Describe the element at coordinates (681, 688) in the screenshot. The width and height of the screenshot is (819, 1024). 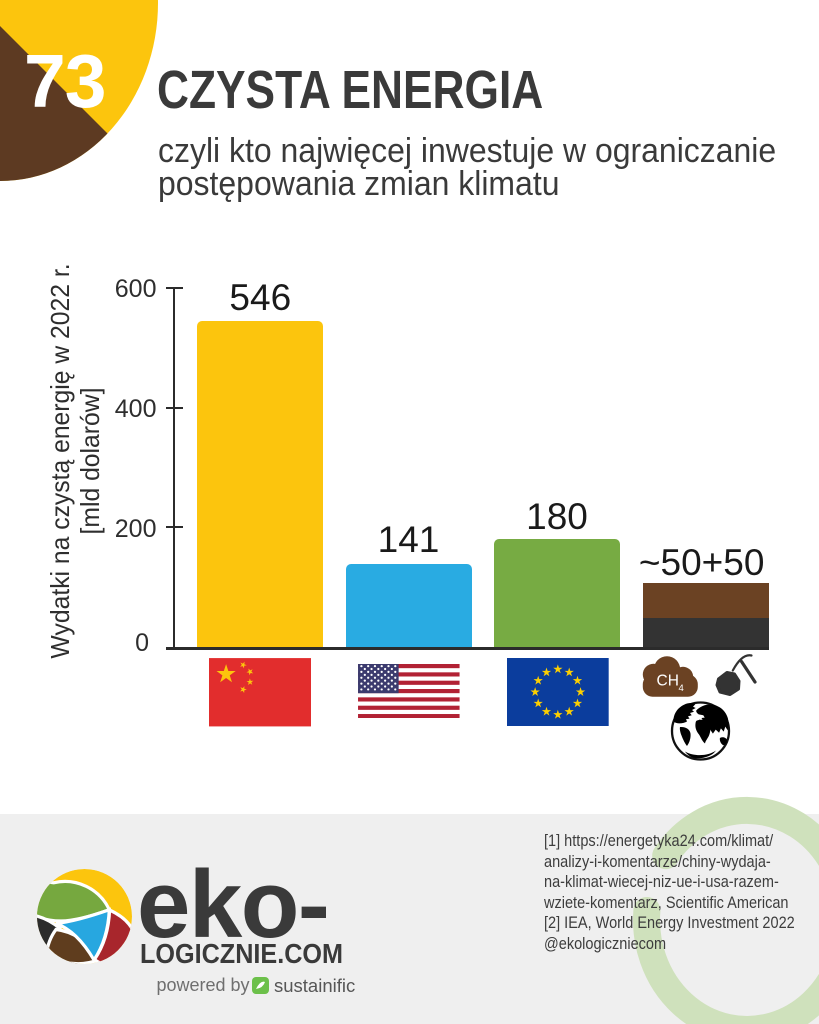
I see `svg-text: 4` at that location.